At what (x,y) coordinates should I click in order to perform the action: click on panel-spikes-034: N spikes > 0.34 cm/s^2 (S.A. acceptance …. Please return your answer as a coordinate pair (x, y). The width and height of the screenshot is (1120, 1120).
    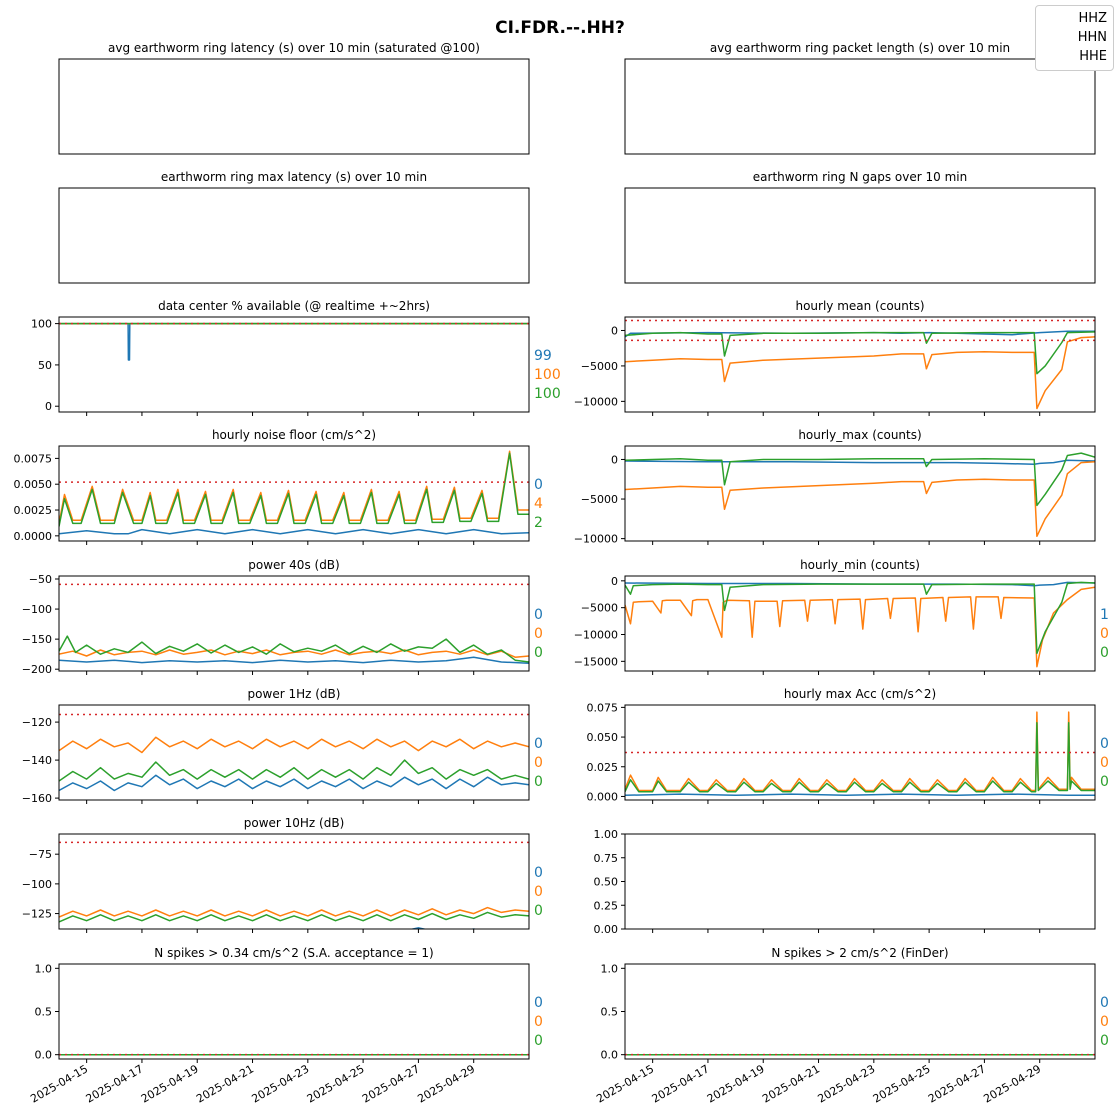
    Looking at the image, I should click on (285, 1026).